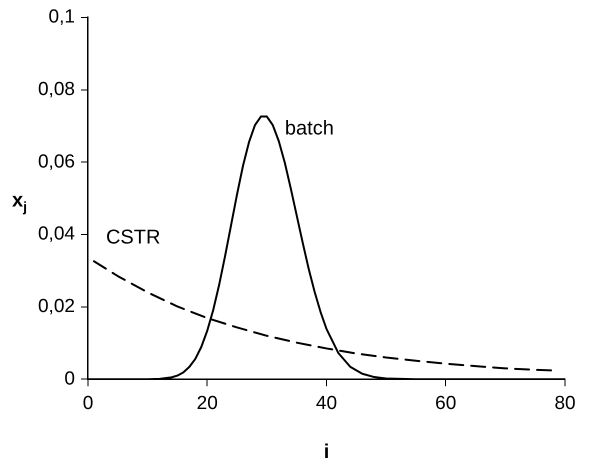 The width and height of the screenshot is (591, 465). What do you see at coordinates (133, 237) in the screenshot?
I see `series-label: CSTR` at bounding box center [133, 237].